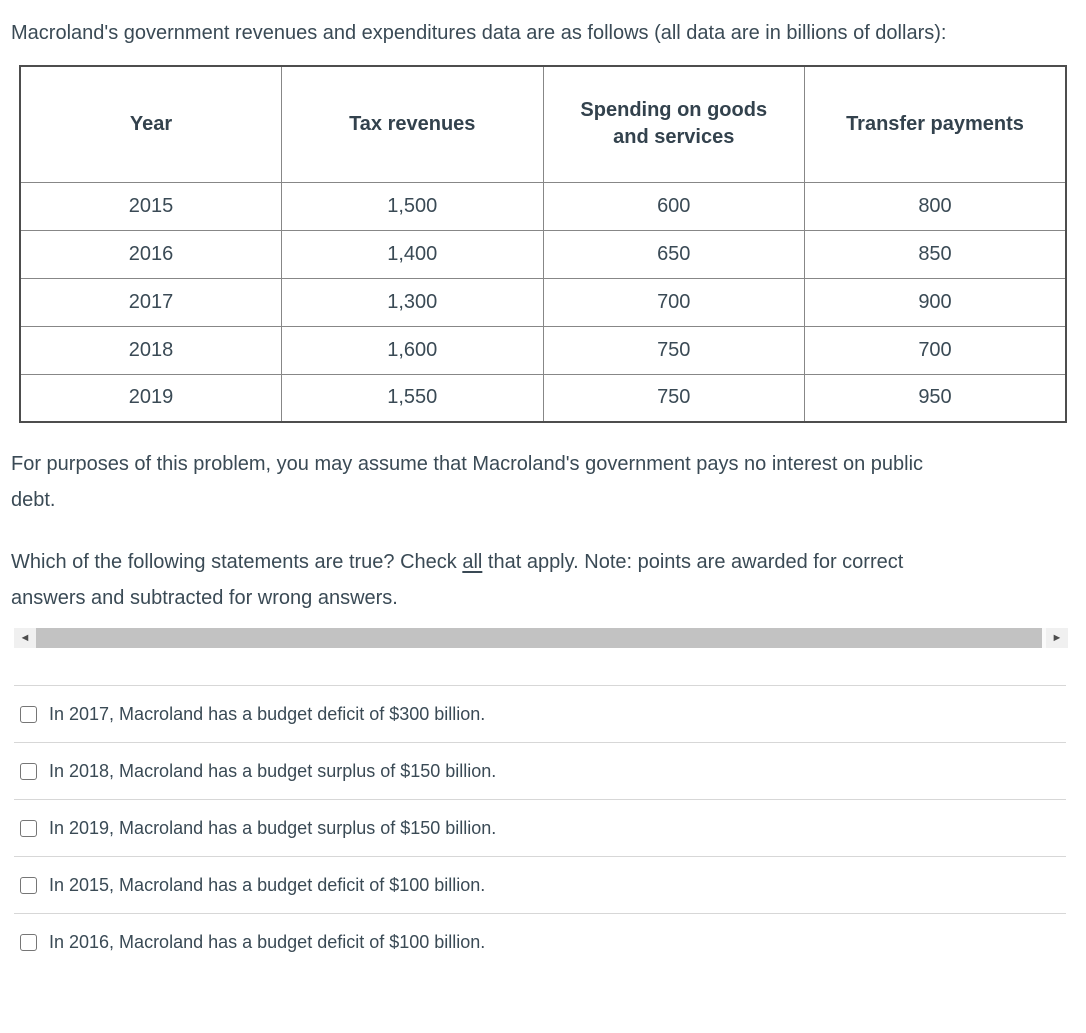 The width and height of the screenshot is (1086, 1033). I want to click on table-header-year: Year, so click(150, 124).